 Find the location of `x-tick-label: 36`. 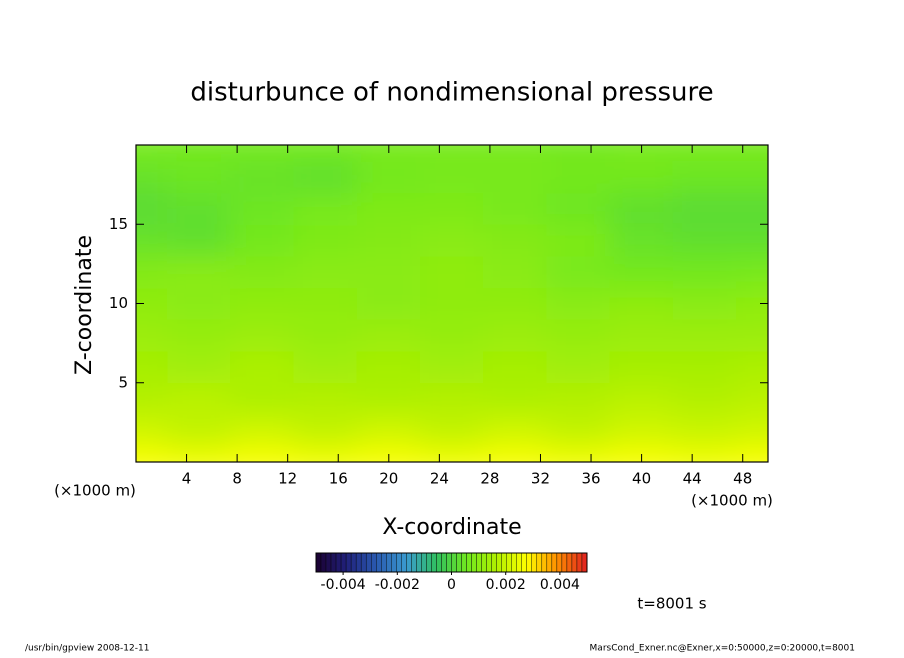

x-tick-label: 36 is located at coordinates (590, 479).